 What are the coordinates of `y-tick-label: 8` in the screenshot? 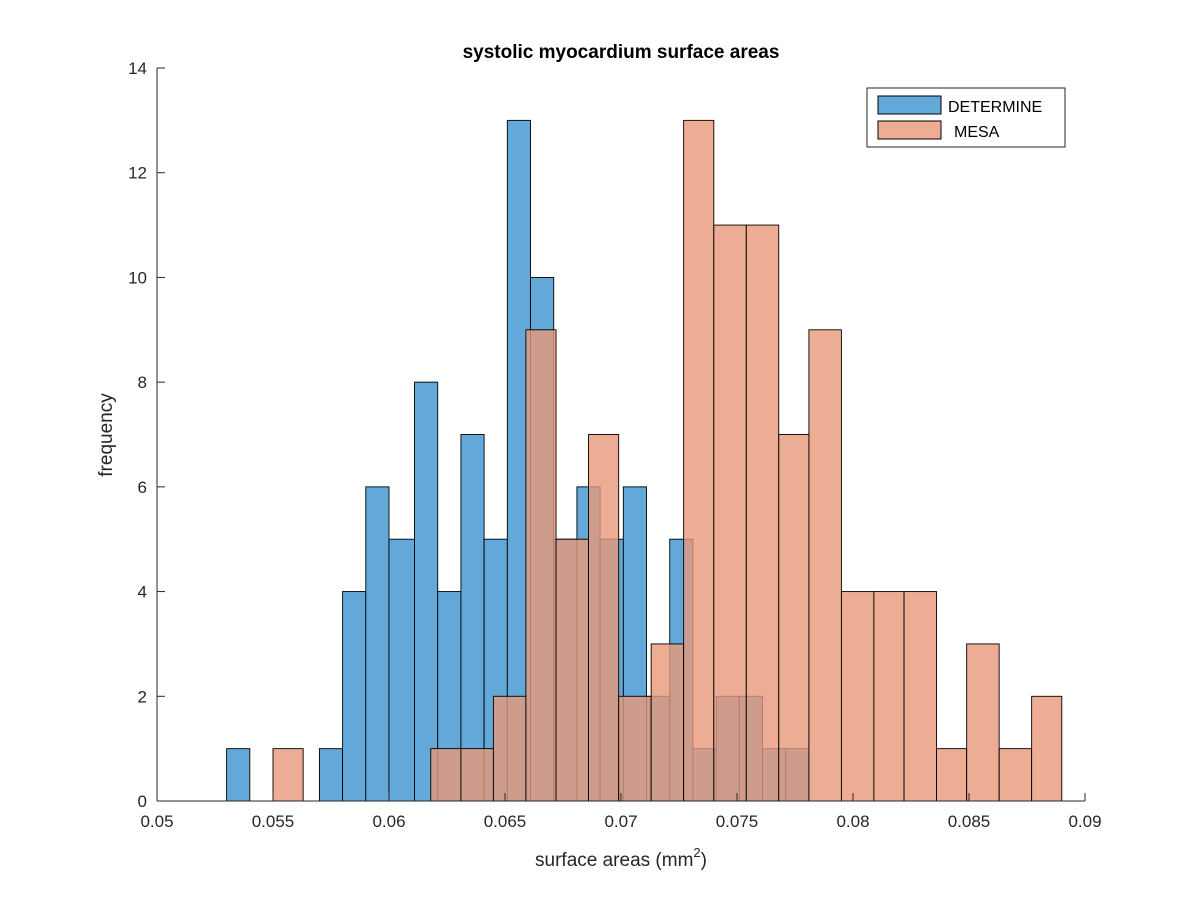 It's located at (142, 382).